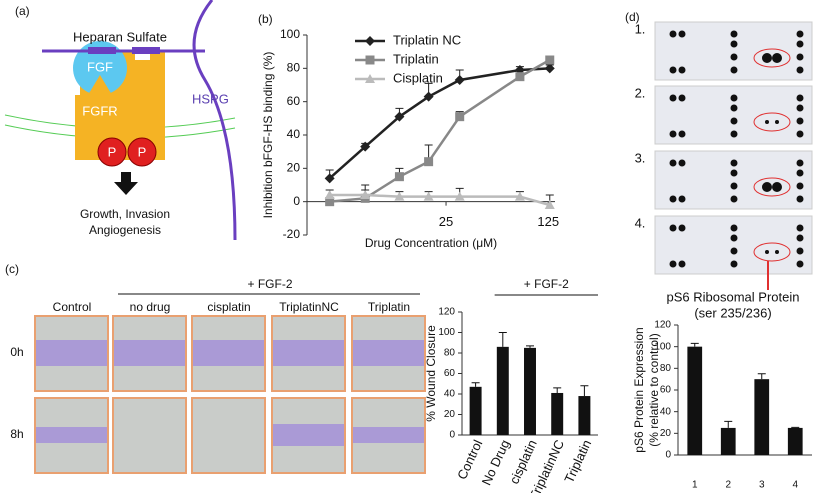  What do you see at coordinates (268, 135) in the screenshot?
I see `y-axis-label: Inhibition bFGF-HS binding (%)` at bounding box center [268, 135].